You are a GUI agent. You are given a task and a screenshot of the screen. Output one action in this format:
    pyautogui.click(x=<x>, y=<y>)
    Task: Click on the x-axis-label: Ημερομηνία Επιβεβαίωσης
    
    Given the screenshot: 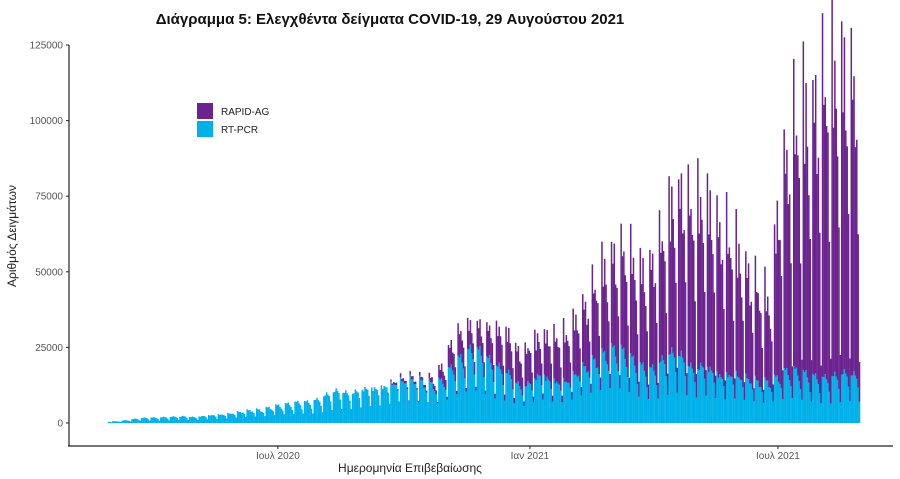 What is the action you would take?
    pyautogui.click(x=410, y=468)
    